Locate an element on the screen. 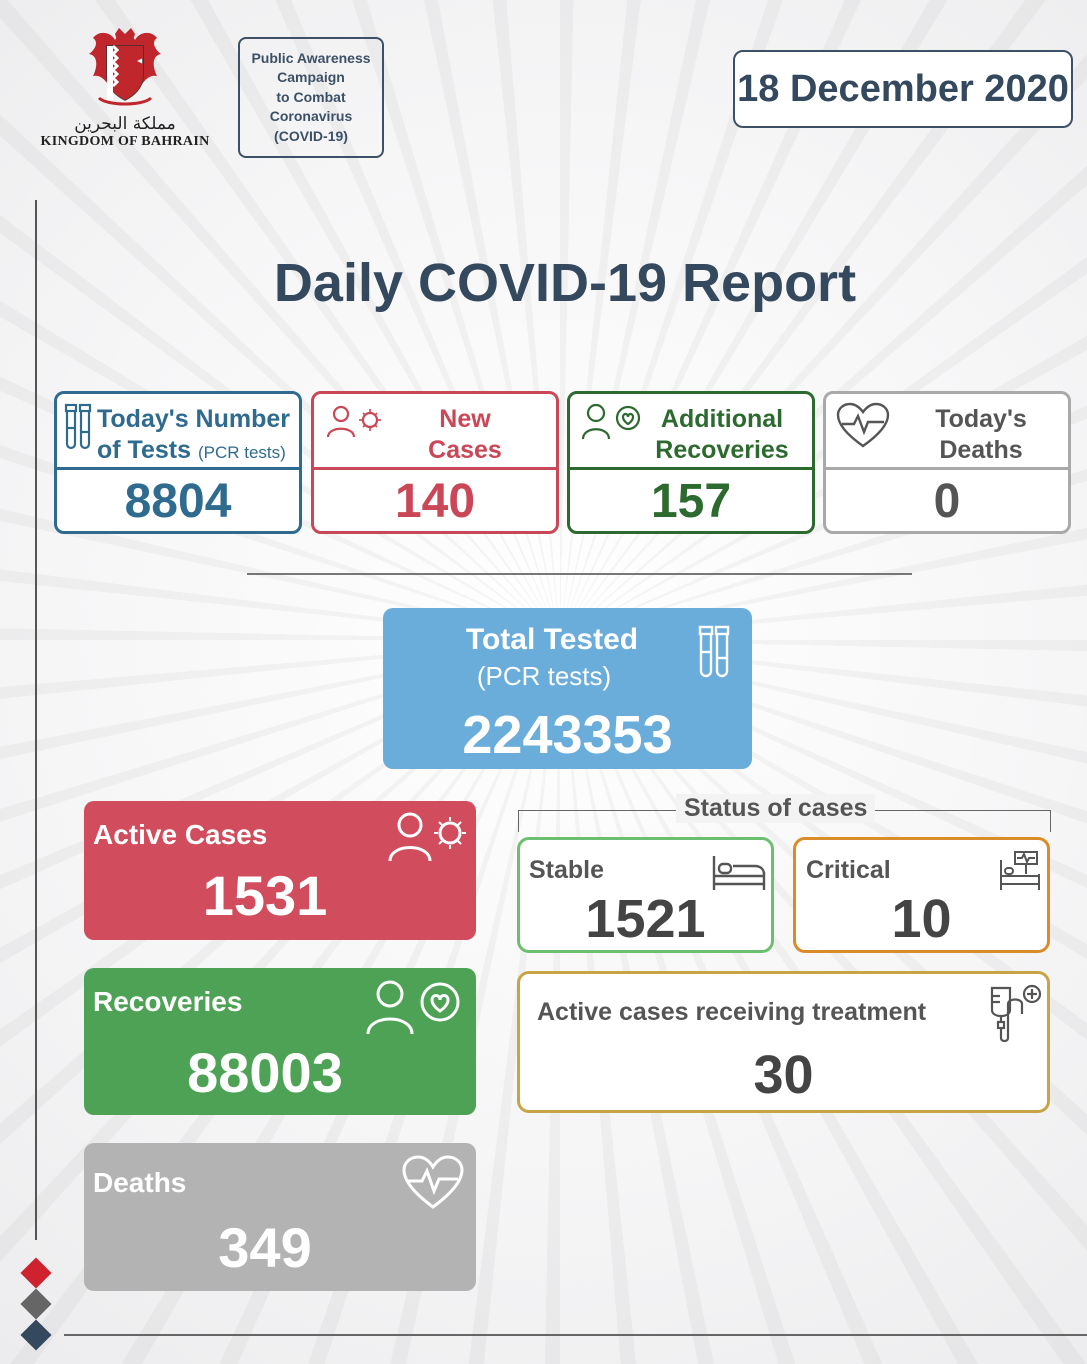  bahrain-emblem-icon is located at coordinates (125, 67).